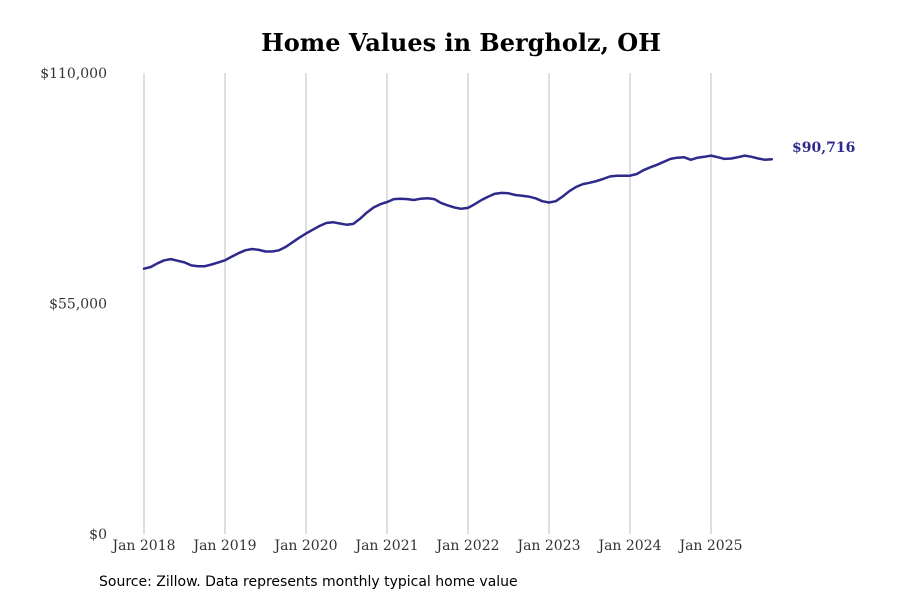  Describe the element at coordinates (547, 546) in the screenshot. I see `x-tick-label: Jan 2023` at that location.